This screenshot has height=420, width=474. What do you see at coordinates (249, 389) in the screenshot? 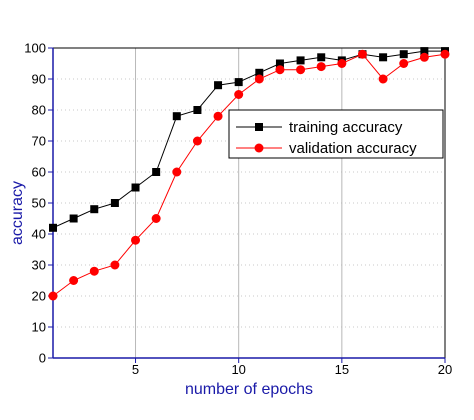
I see `x-axis-label: number of epochs` at bounding box center [249, 389].